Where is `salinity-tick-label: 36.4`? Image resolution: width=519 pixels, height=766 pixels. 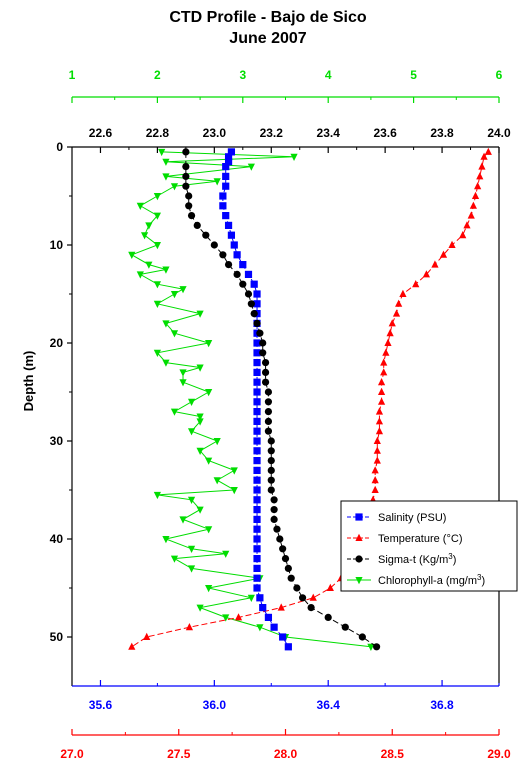 salinity-tick-label: 36.4 is located at coordinates (329, 705).